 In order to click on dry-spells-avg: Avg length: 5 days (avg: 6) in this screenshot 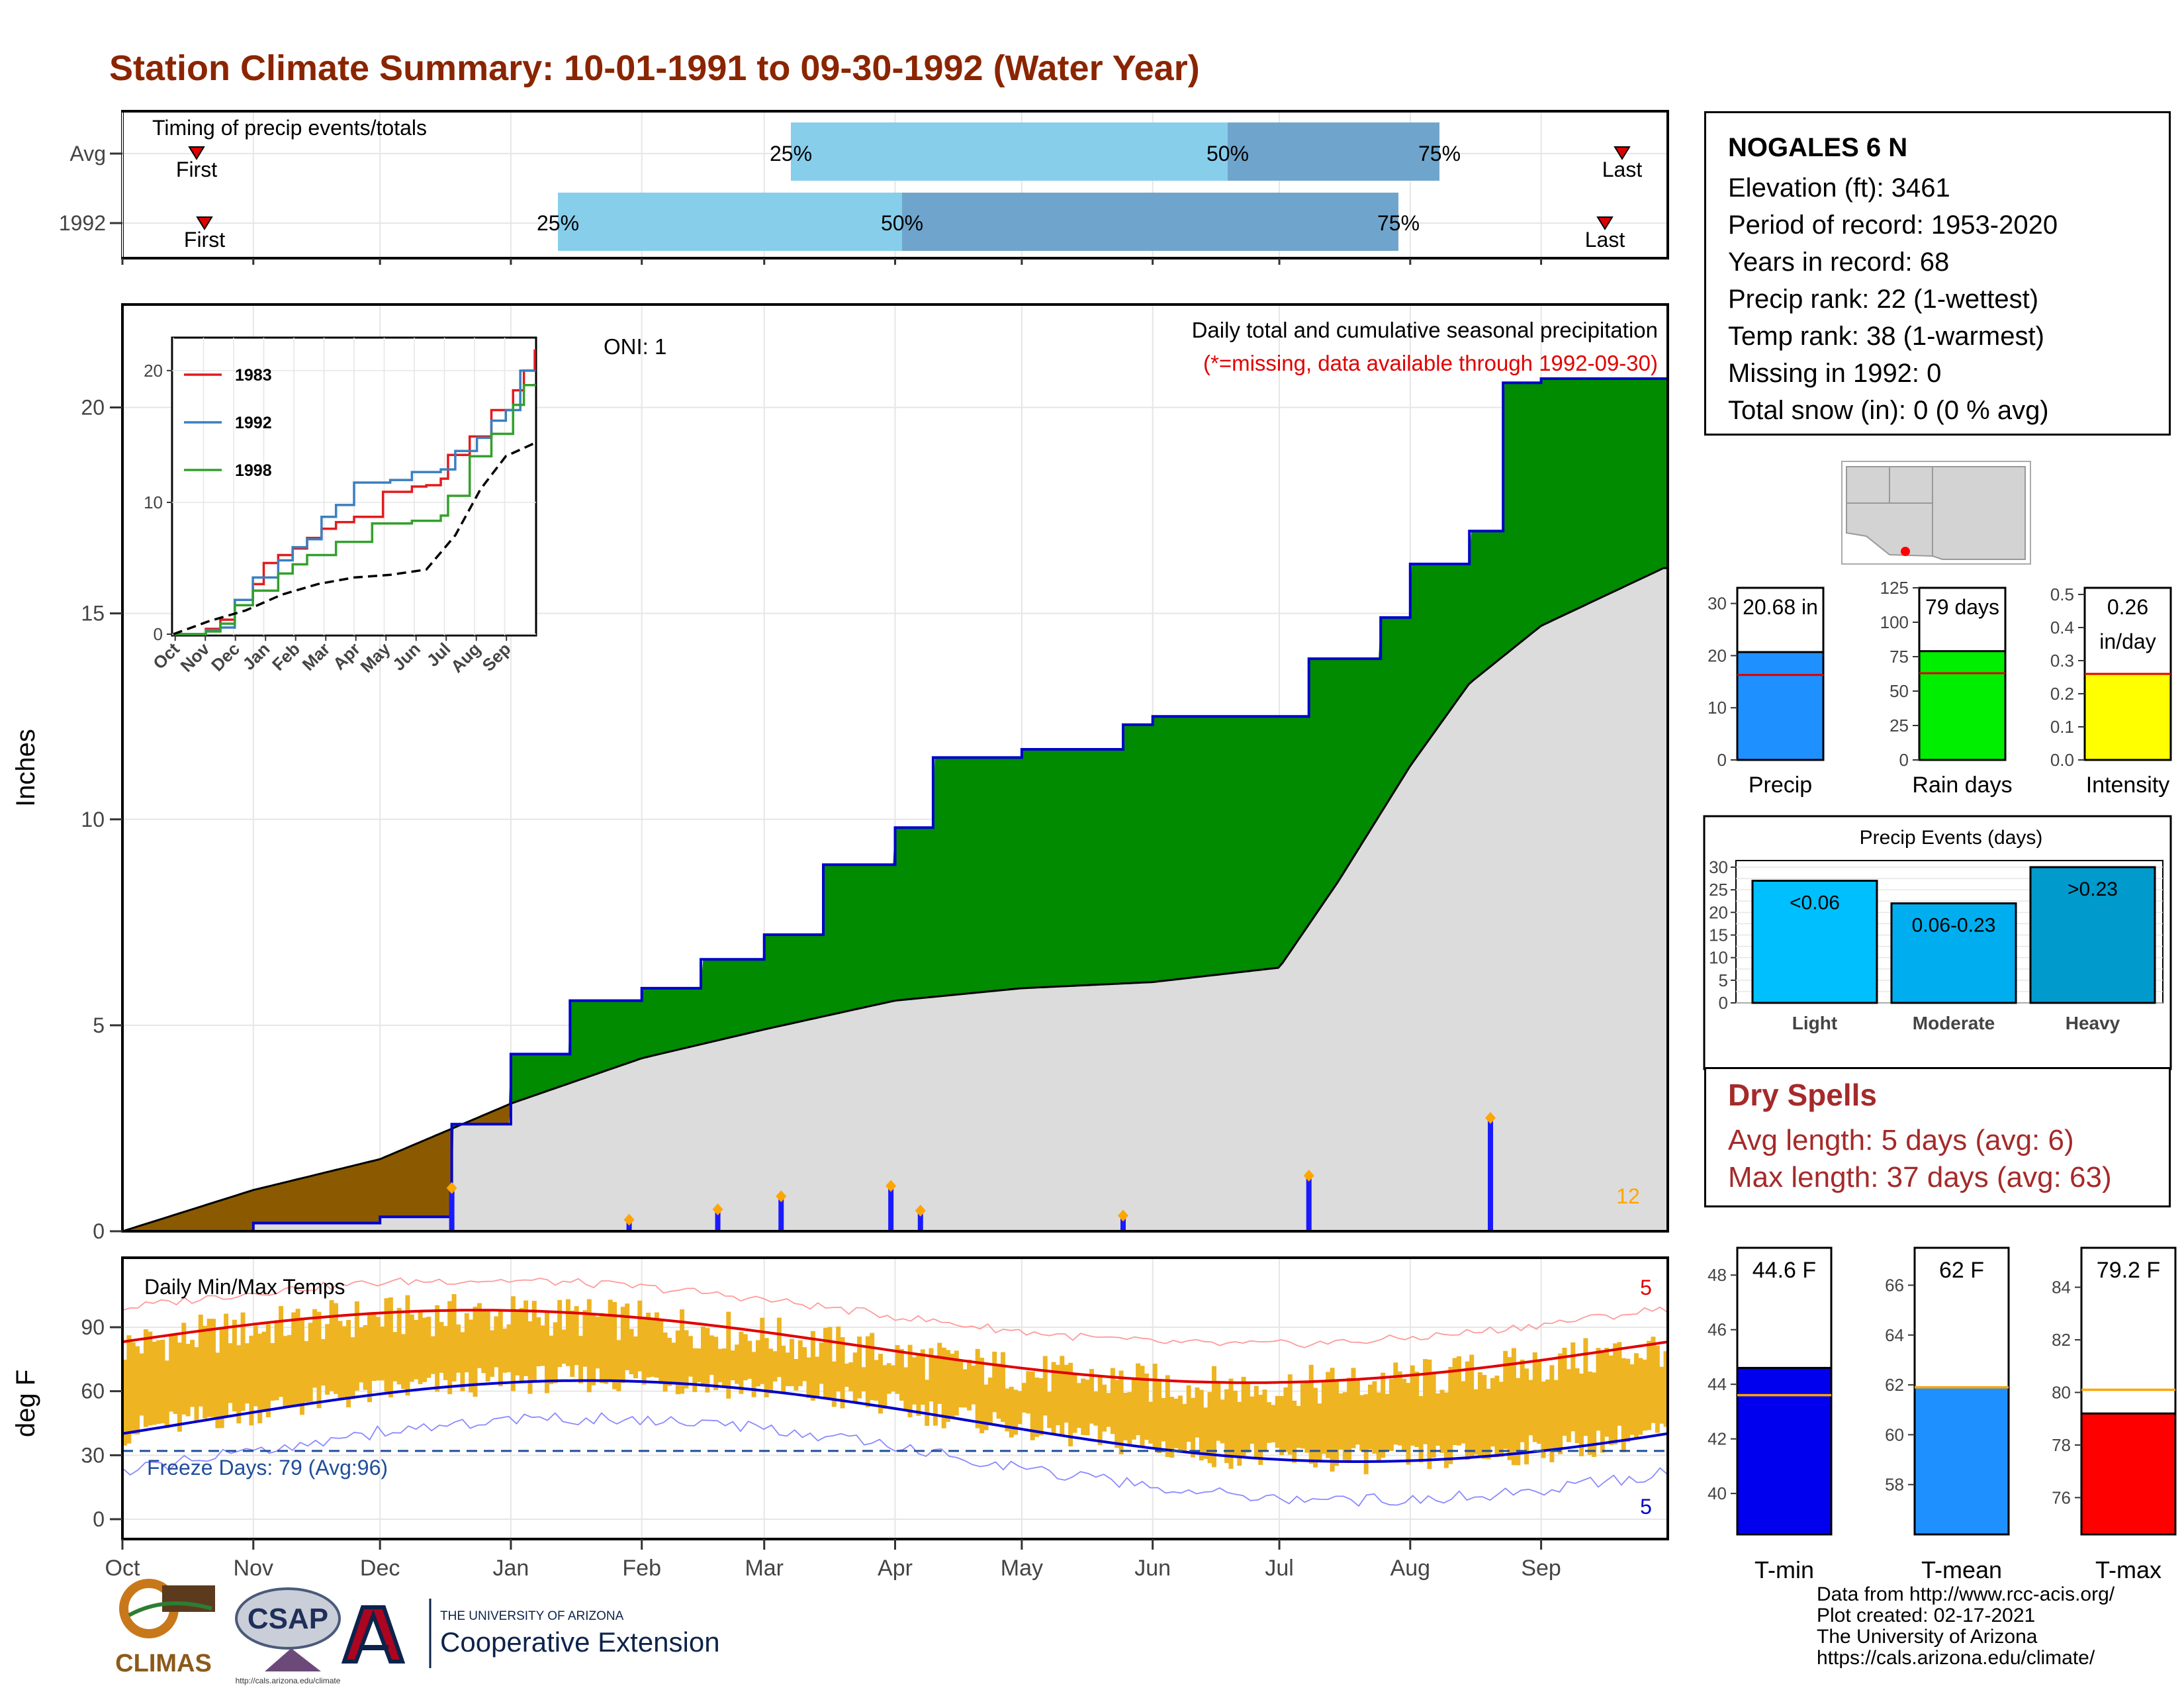, I will do `click(1901, 1140)`.